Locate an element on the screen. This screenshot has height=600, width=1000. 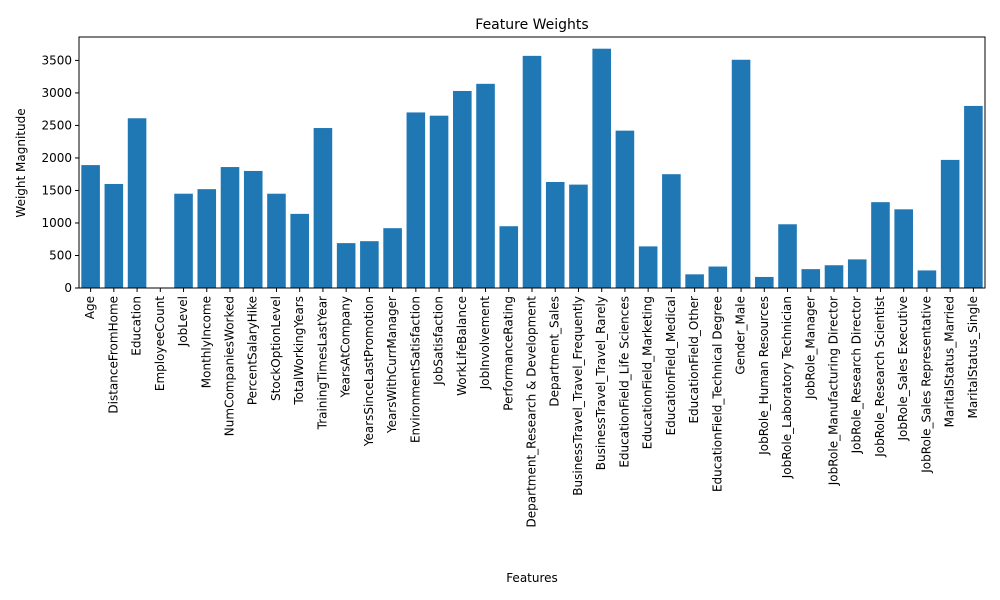
x-tick-label-26: EducationField_Other is located at coordinates (694, 360).